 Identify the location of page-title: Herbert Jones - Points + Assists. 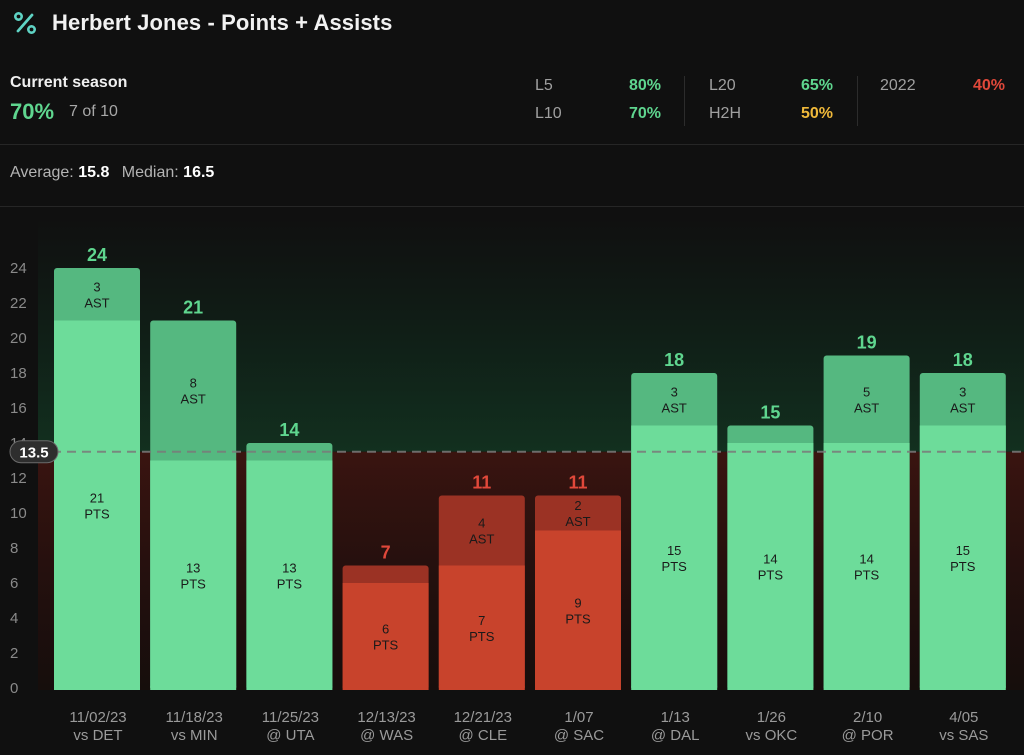
(222, 22).